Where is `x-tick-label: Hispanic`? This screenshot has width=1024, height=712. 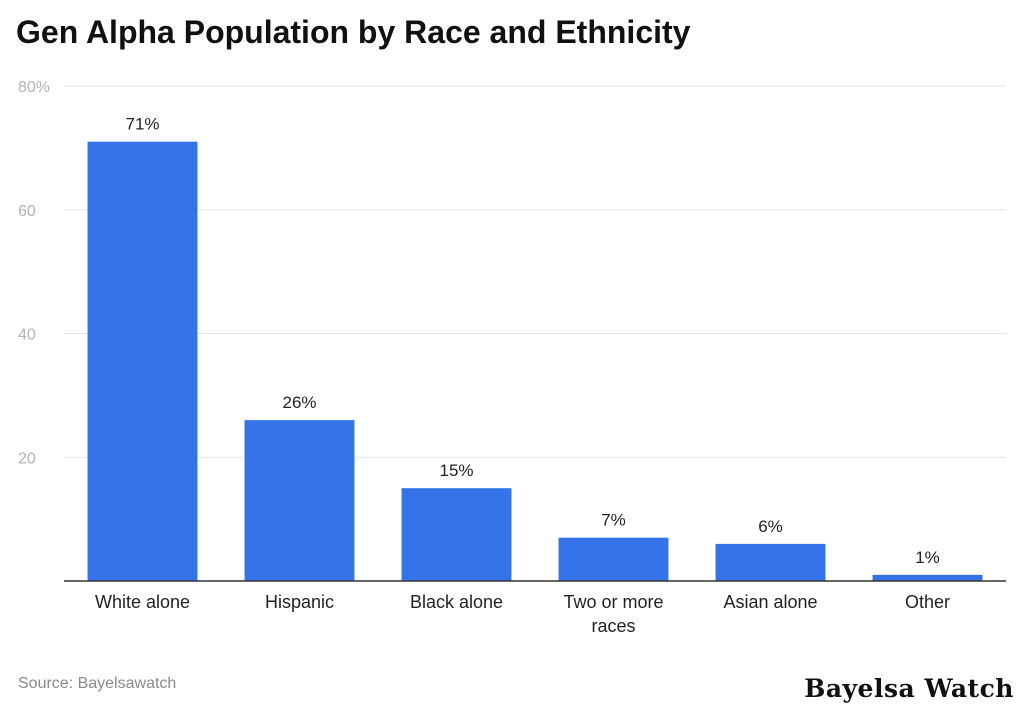
x-tick-label: Hispanic is located at coordinates (299, 602).